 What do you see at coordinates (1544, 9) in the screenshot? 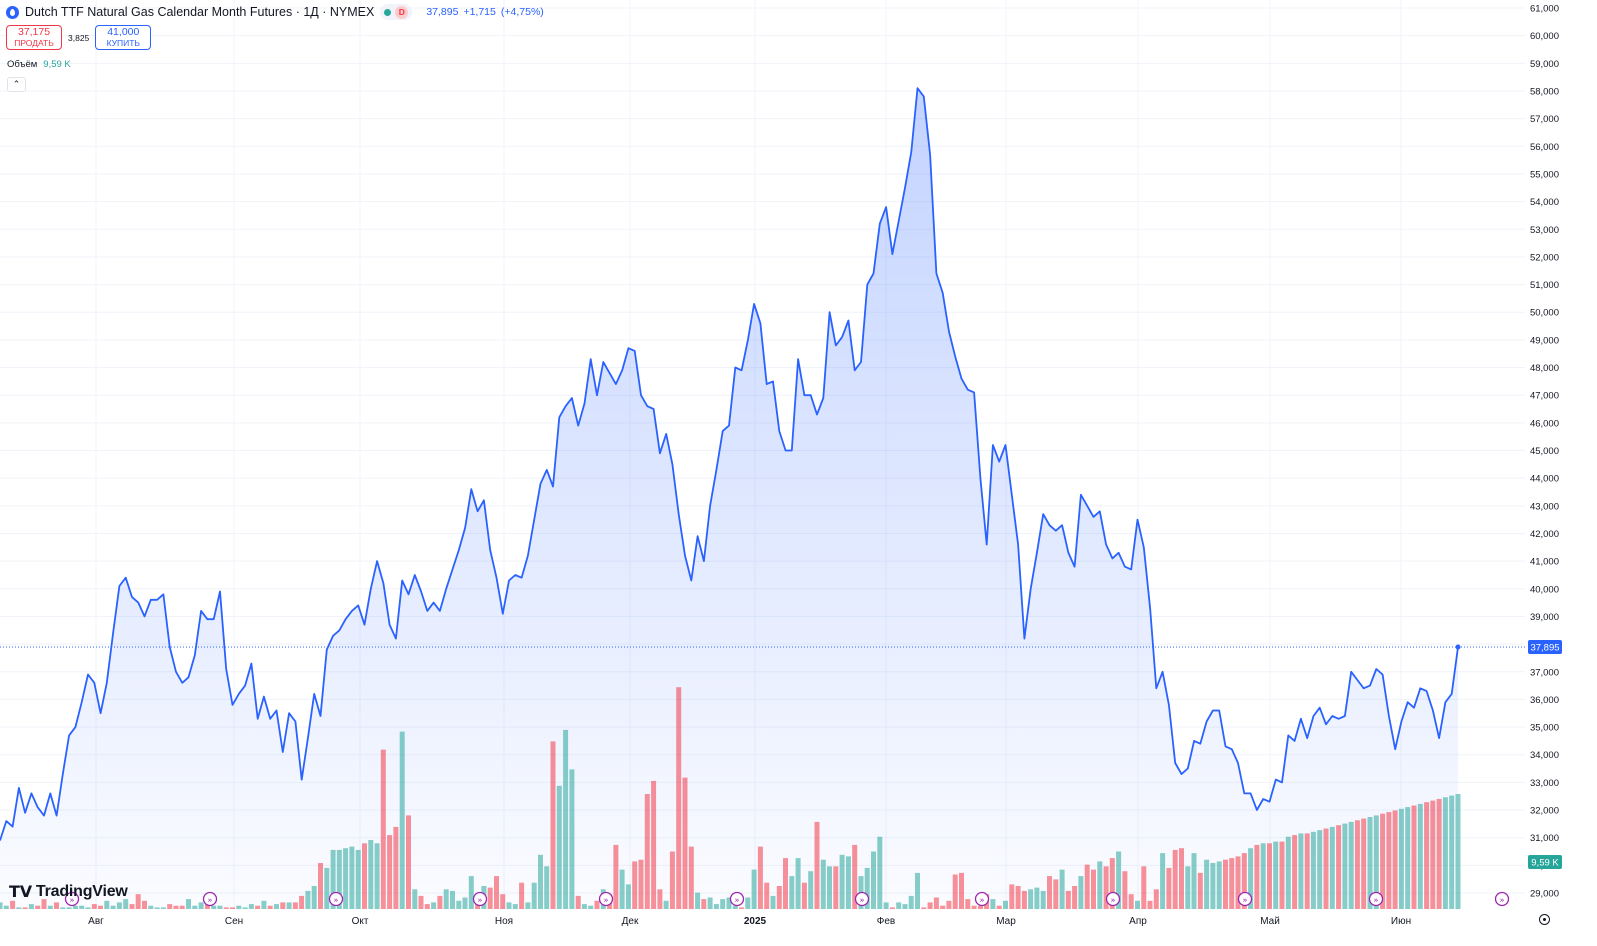
I see `y-tick-label: 61,000` at bounding box center [1544, 9].